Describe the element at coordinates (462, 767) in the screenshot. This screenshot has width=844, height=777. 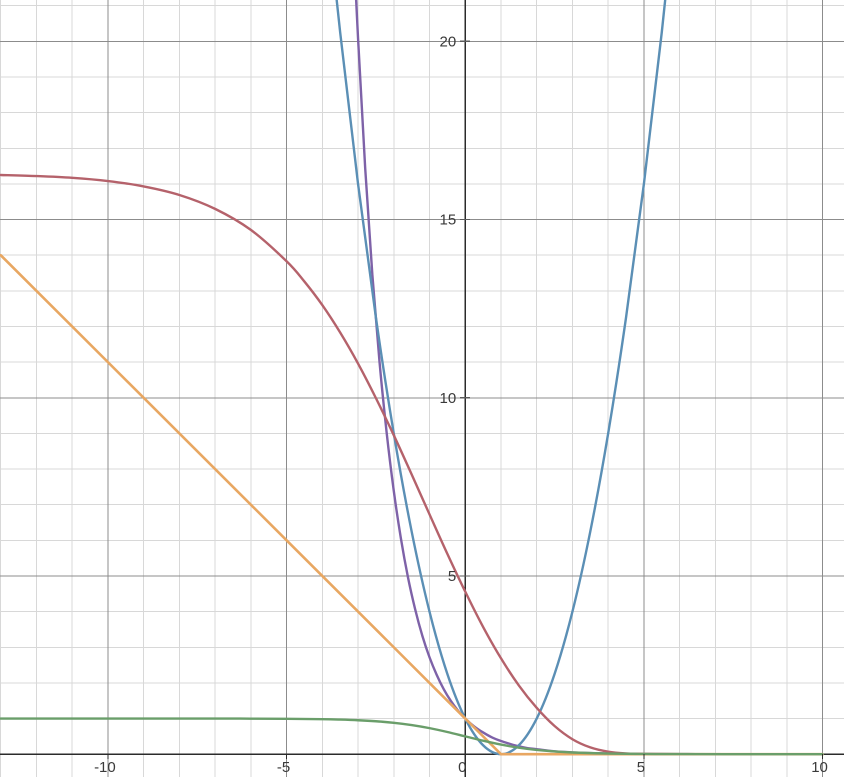
I see `x-tick-label: 0` at that location.